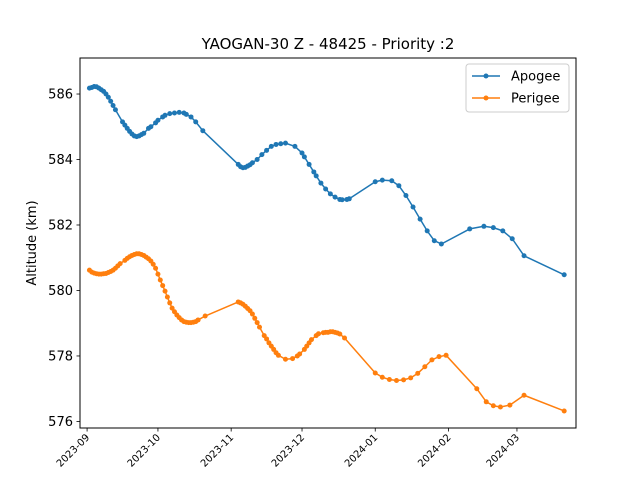  I want to click on x-tick-label: 2024-03, so click(503, 450).